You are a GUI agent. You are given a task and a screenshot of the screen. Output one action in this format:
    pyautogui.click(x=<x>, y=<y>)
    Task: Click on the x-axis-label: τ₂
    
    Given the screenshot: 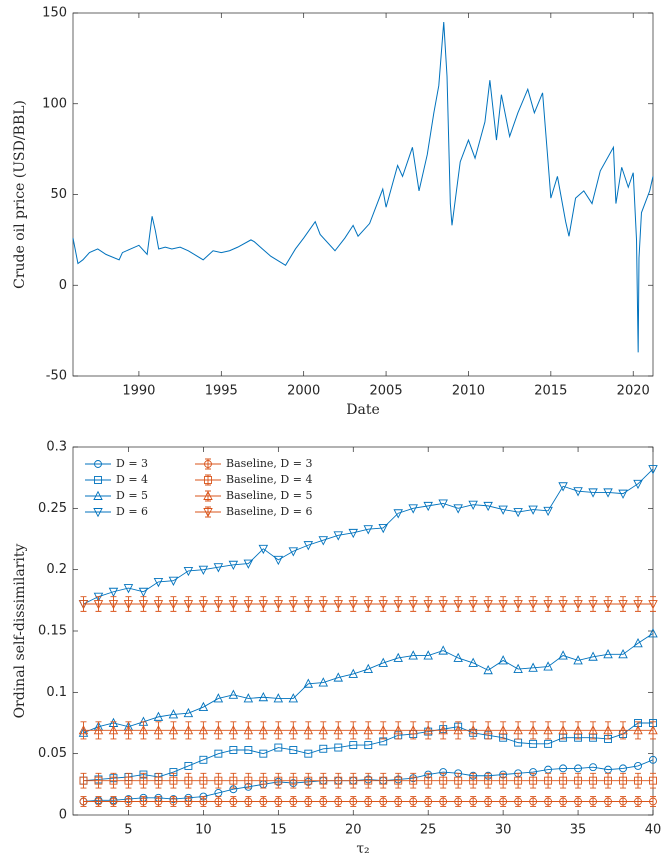 What is the action you would take?
    pyautogui.click(x=362, y=849)
    